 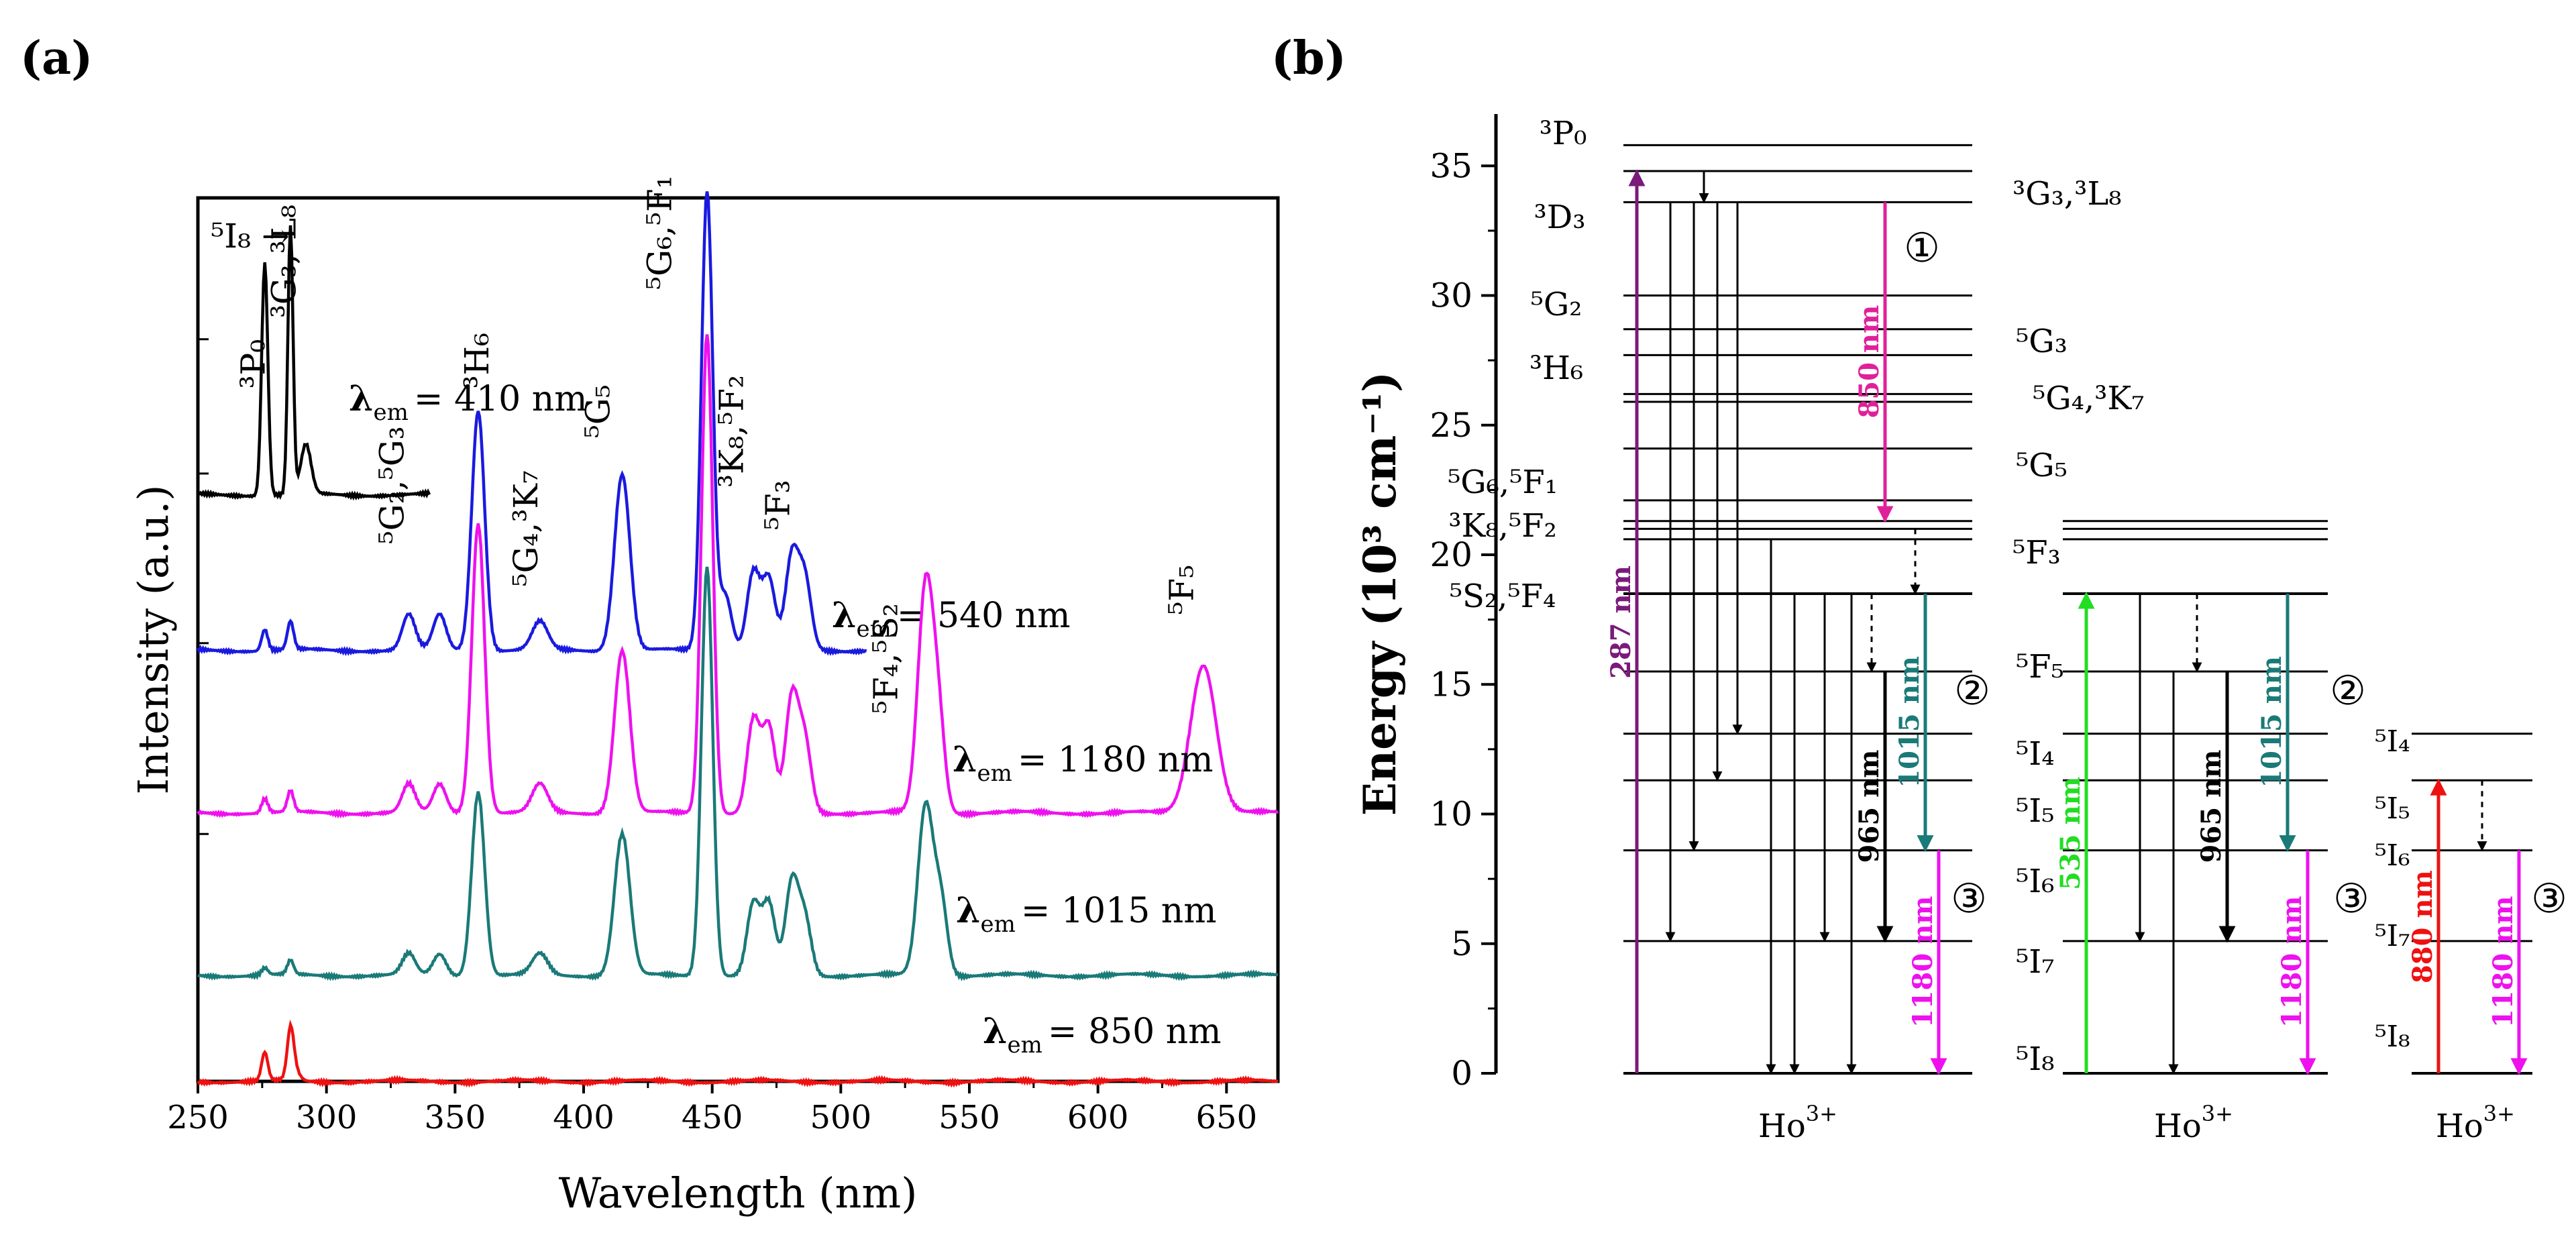 I want to click on level-label-left: ⁵G₂, so click(x=1556, y=304).